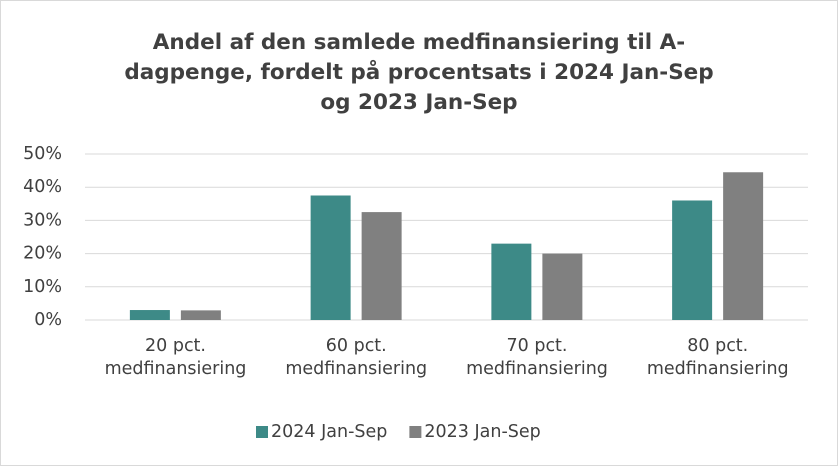 The image size is (838, 466). Describe the element at coordinates (42, 154) in the screenshot. I see `y-tick-label: 50%` at that location.